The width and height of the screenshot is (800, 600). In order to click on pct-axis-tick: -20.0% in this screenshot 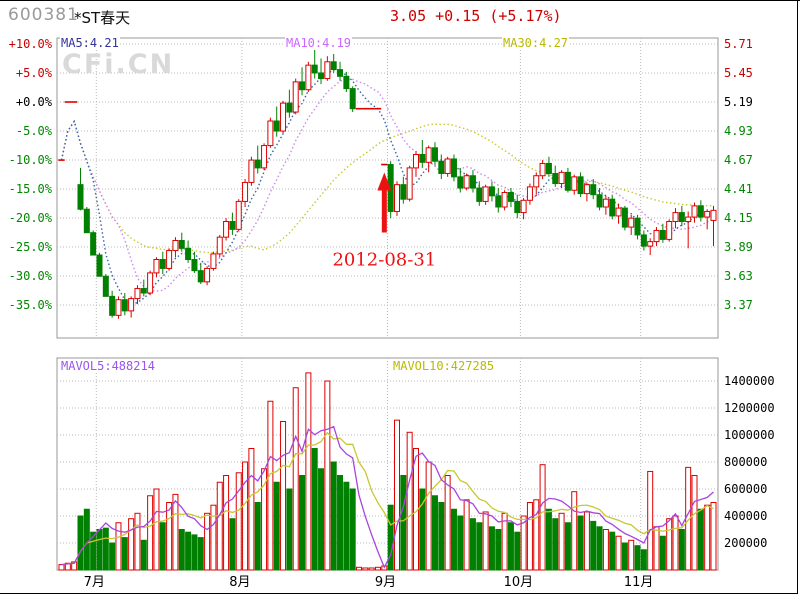, I will do `click(31, 218)`.